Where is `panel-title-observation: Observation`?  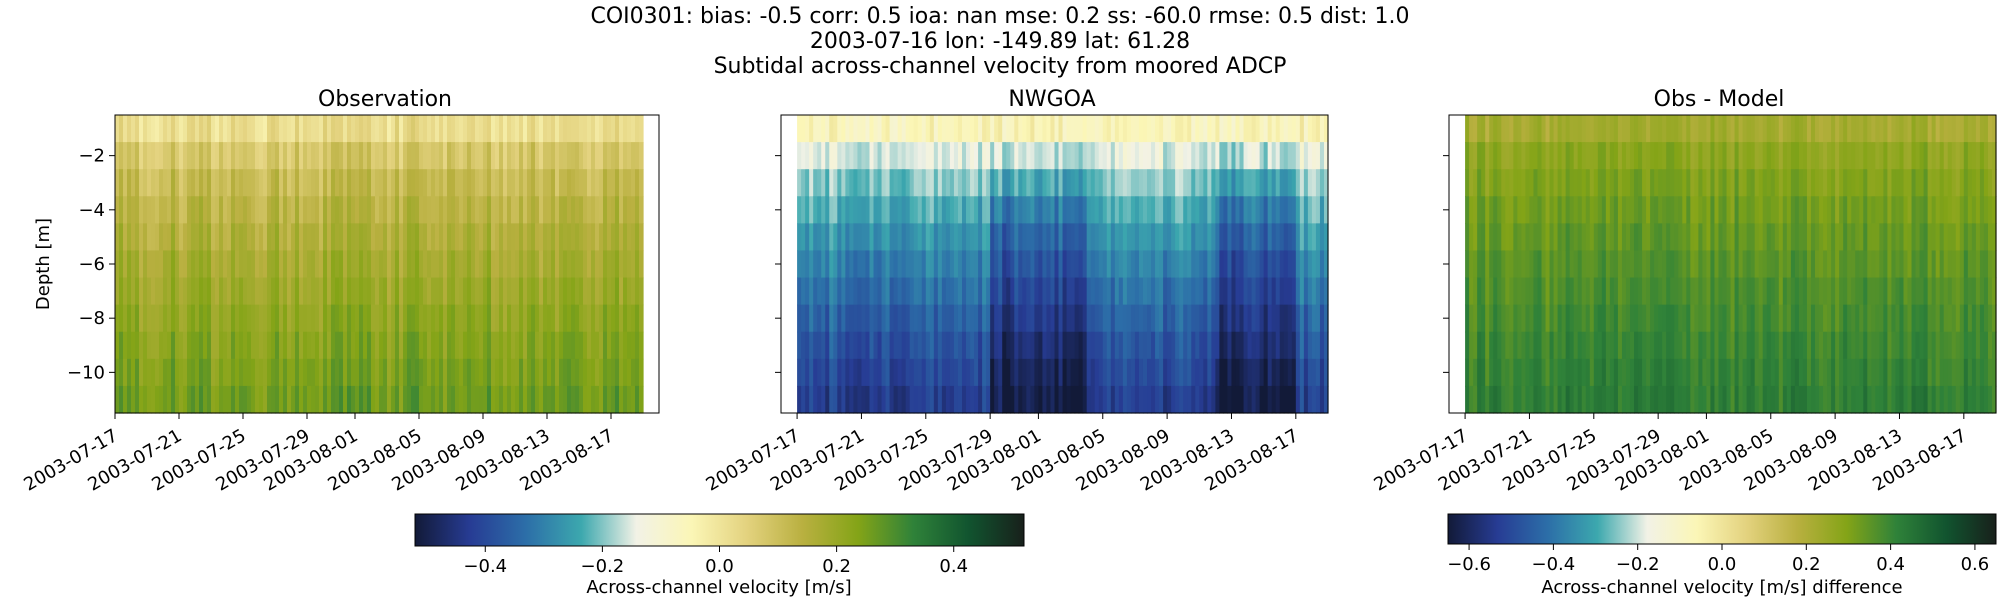 panel-title-observation: Observation is located at coordinates (385, 99).